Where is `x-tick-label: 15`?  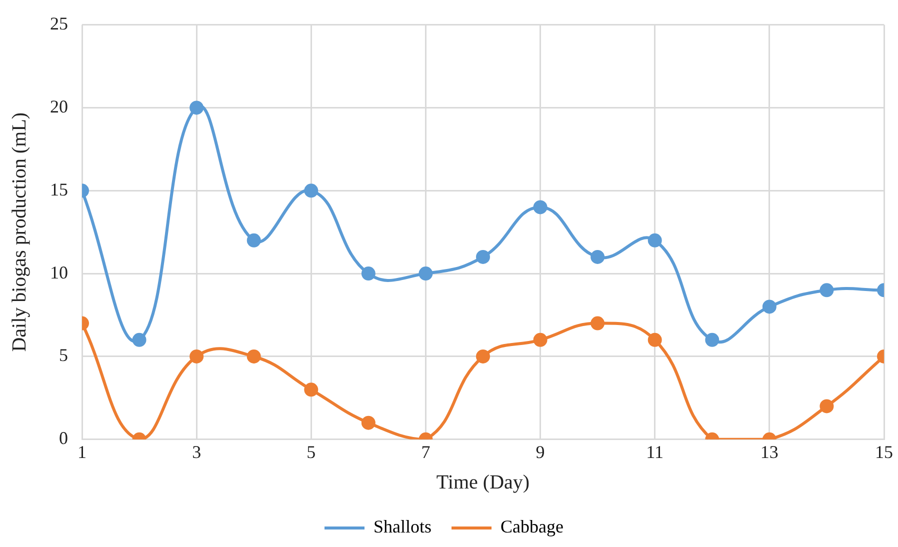 x-tick-label: 15 is located at coordinates (884, 452).